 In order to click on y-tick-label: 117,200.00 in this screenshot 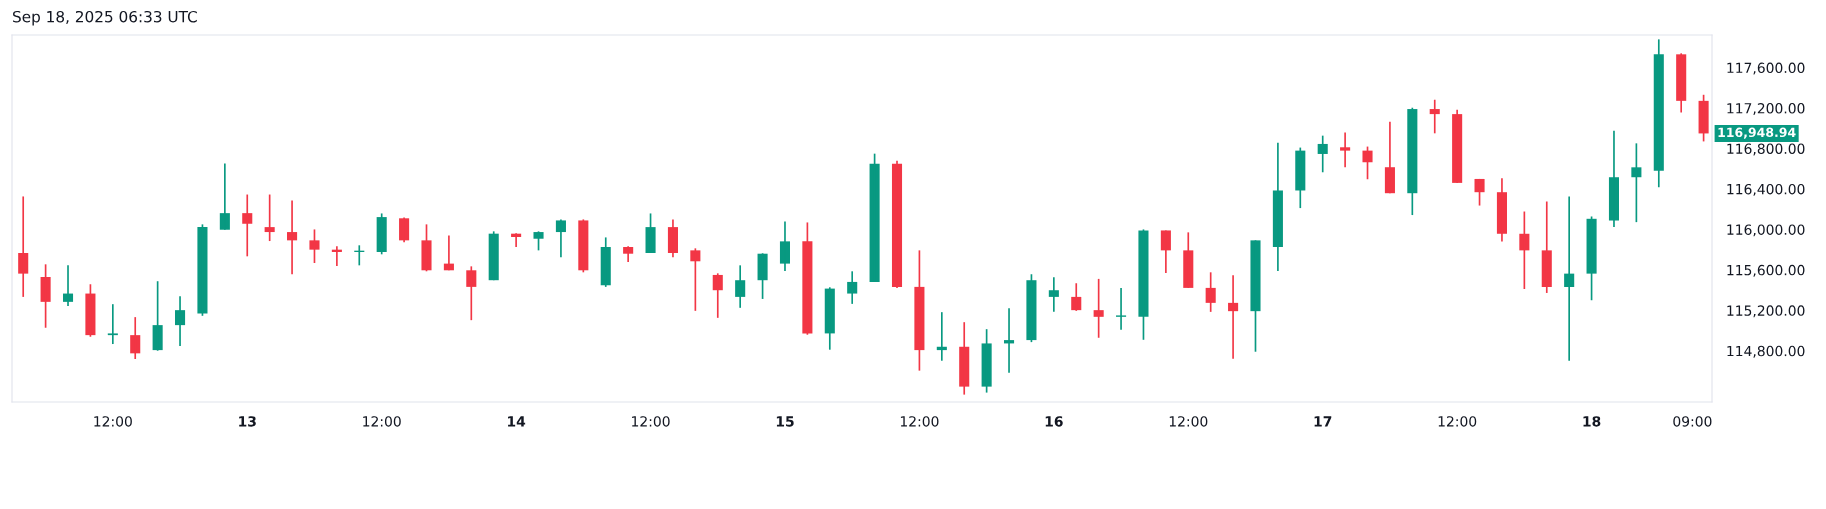, I will do `click(1766, 109)`.